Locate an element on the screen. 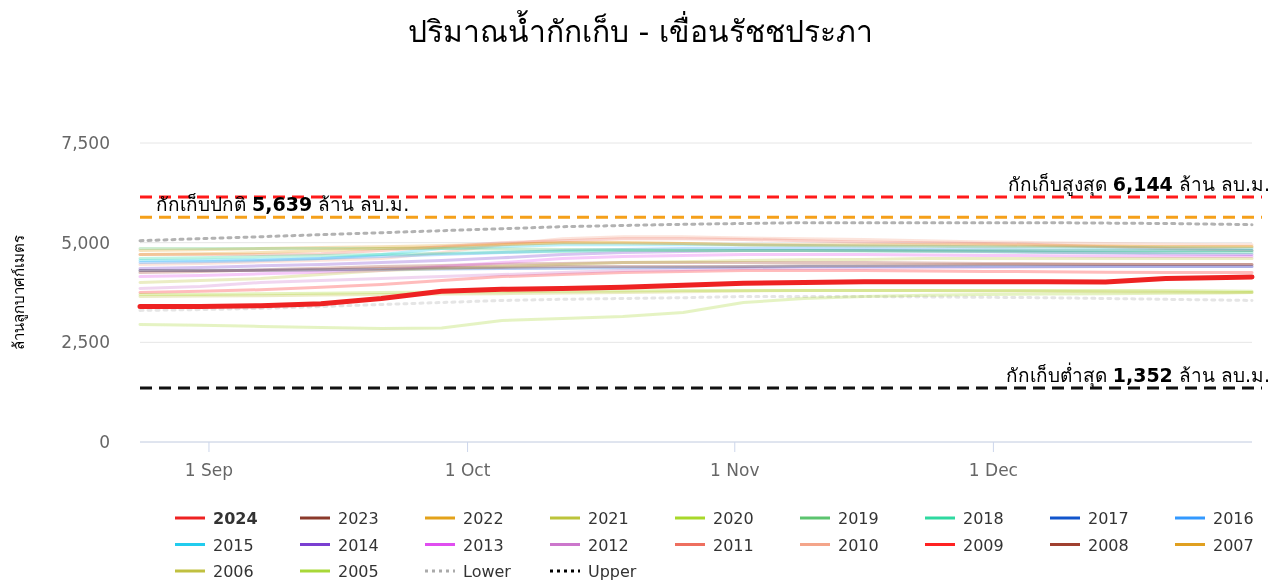  legend-label: 2005 is located at coordinates (358, 571).